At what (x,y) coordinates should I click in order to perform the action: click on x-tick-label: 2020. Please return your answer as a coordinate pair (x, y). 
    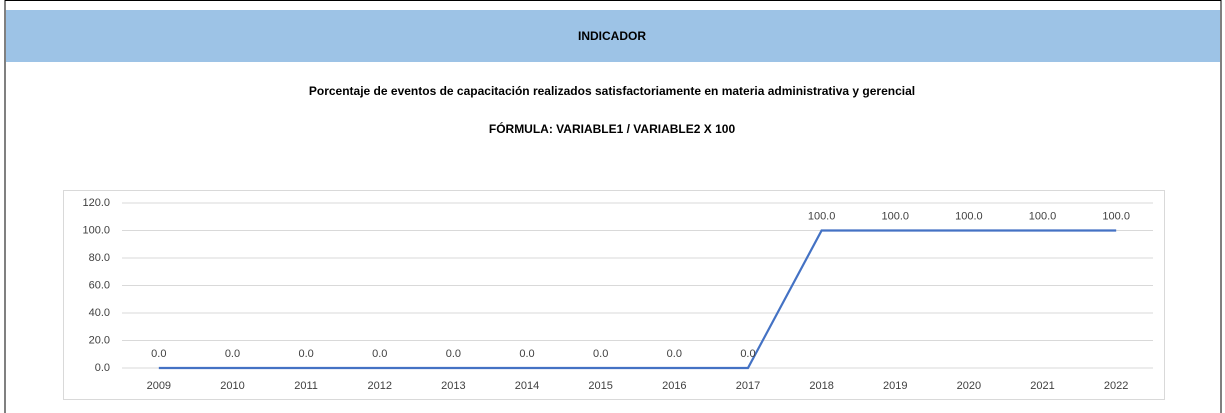
    Looking at the image, I should click on (969, 386).